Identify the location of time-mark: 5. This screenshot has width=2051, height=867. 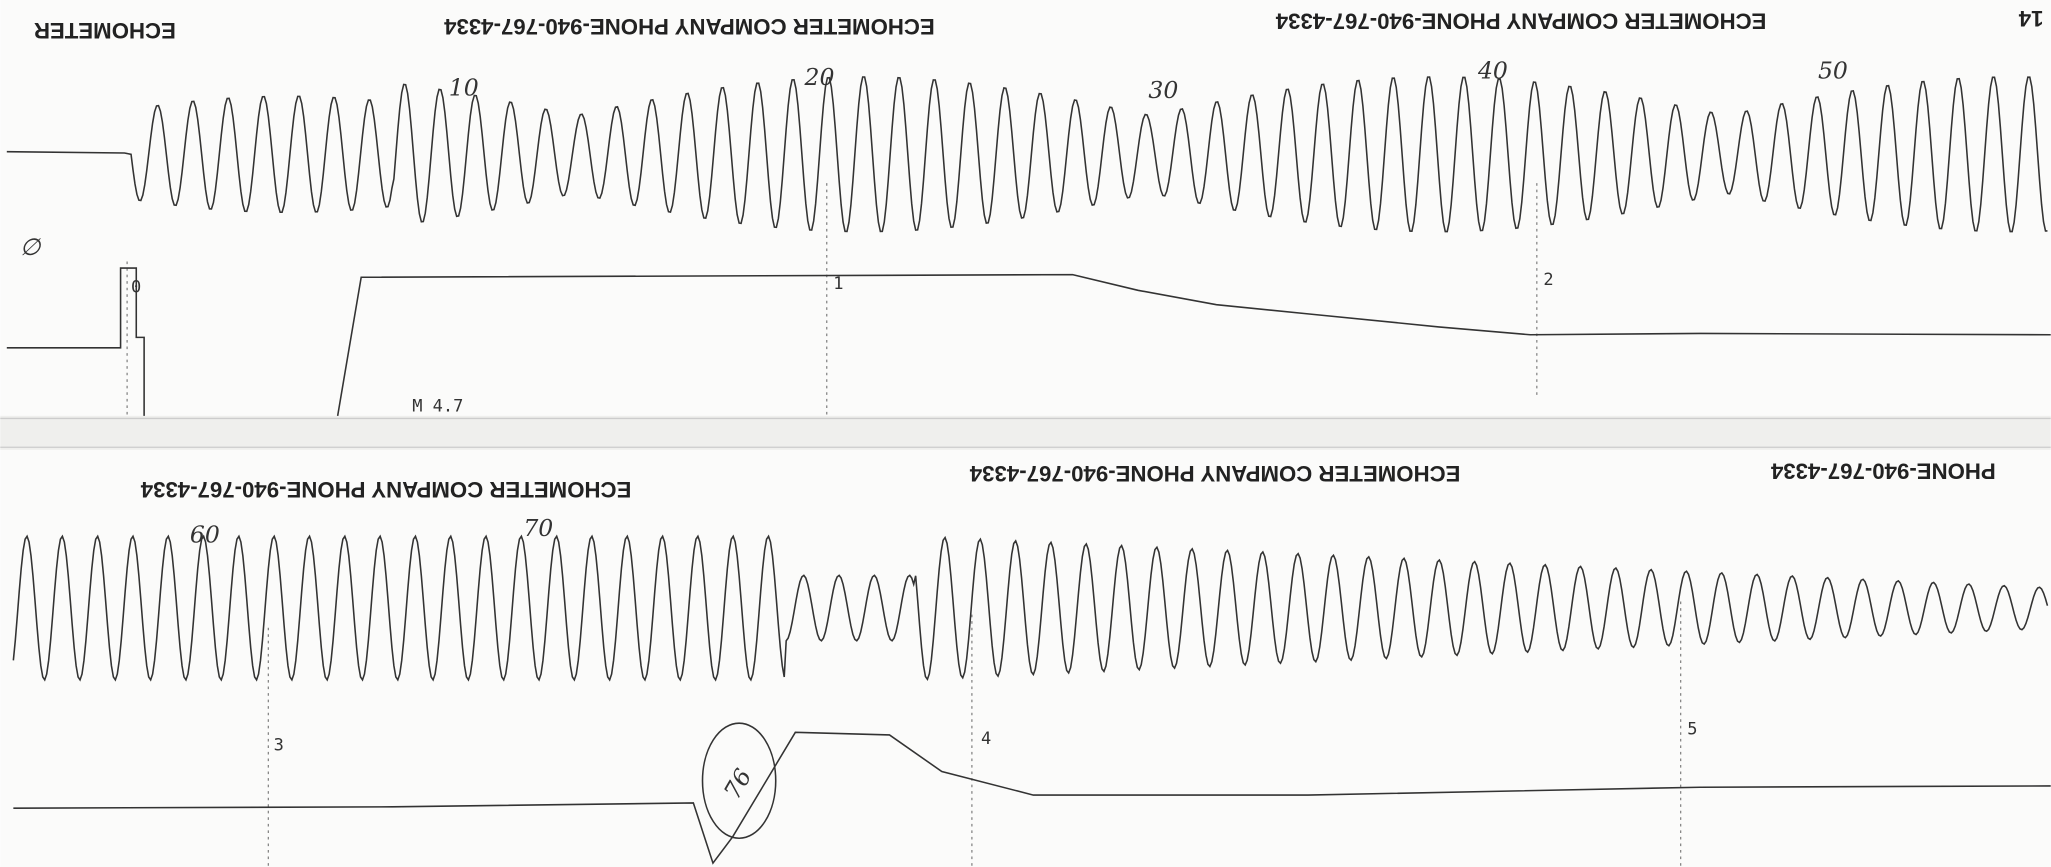
(1692, 730).